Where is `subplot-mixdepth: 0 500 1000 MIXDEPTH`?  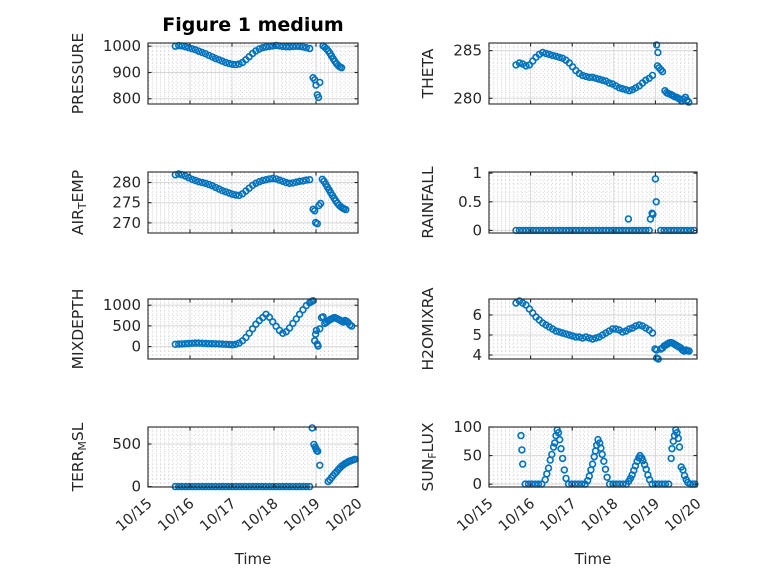 subplot-mixdepth: 0 500 1000 MIXDEPTH is located at coordinates (214, 329).